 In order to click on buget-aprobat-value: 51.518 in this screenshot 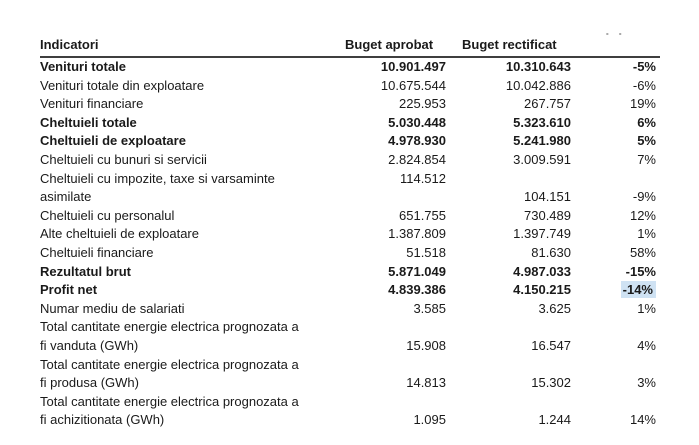, I will do `click(426, 252)`.